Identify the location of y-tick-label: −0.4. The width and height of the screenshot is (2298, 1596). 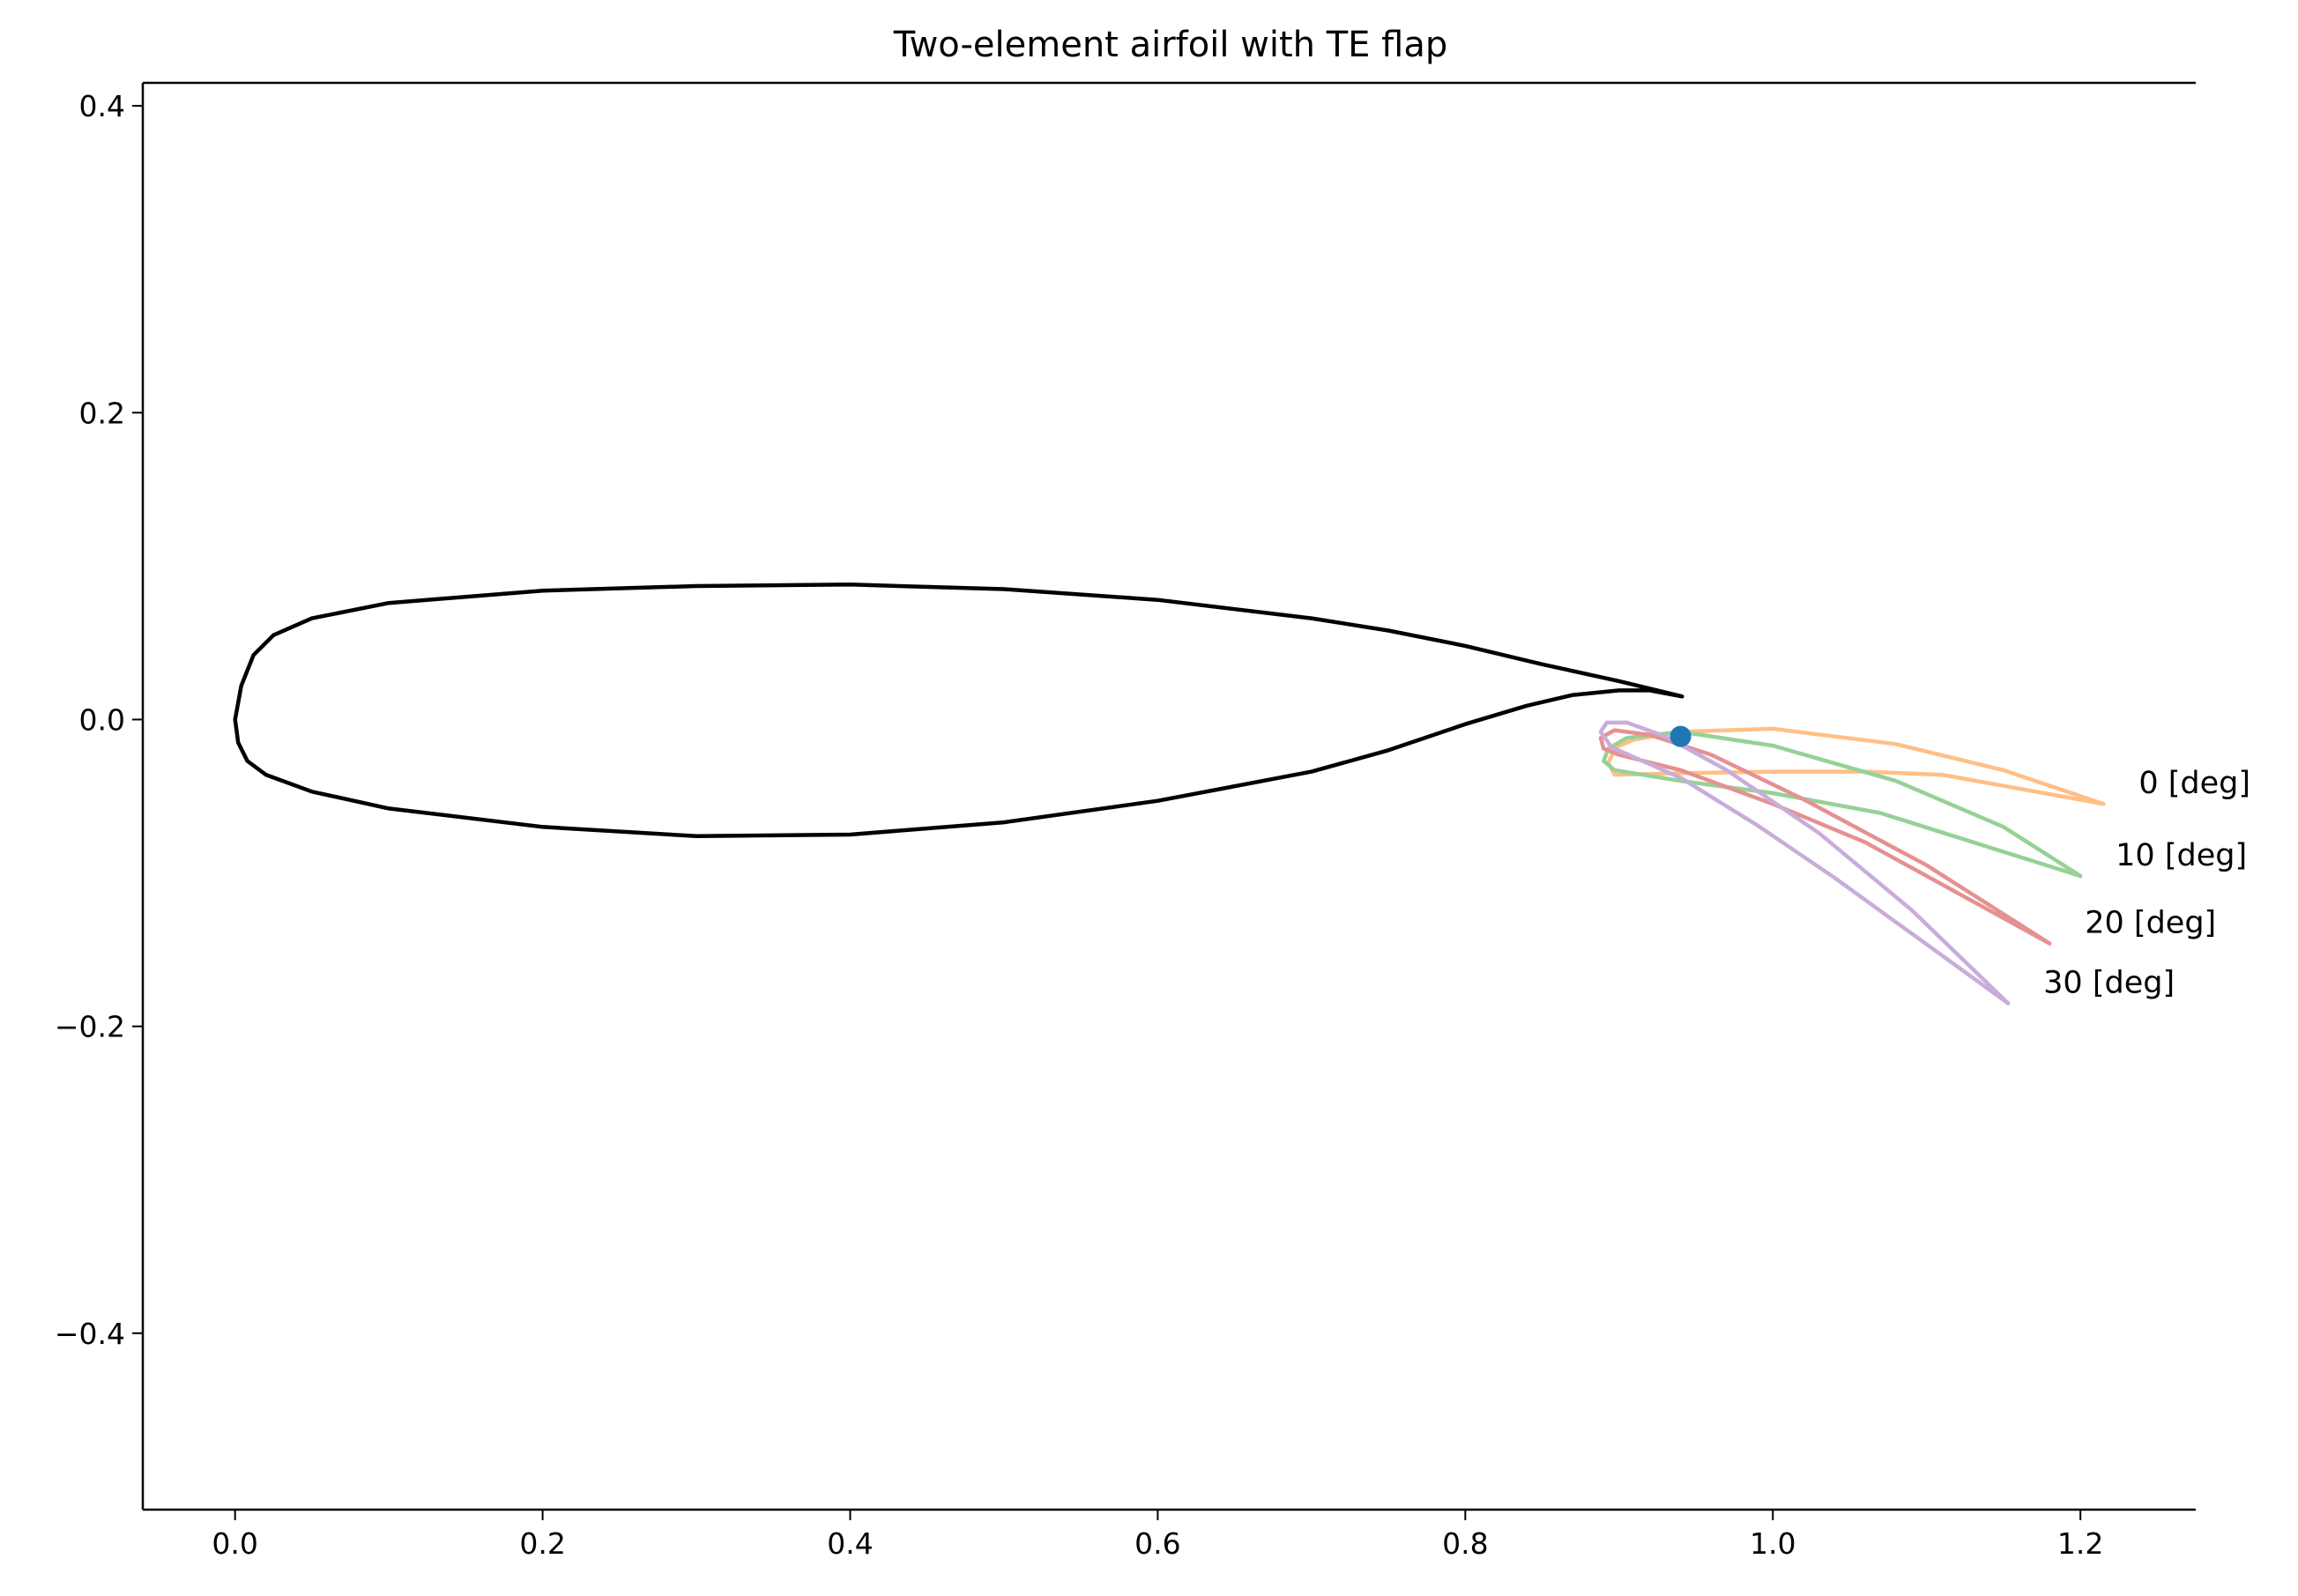
(90, 1334).